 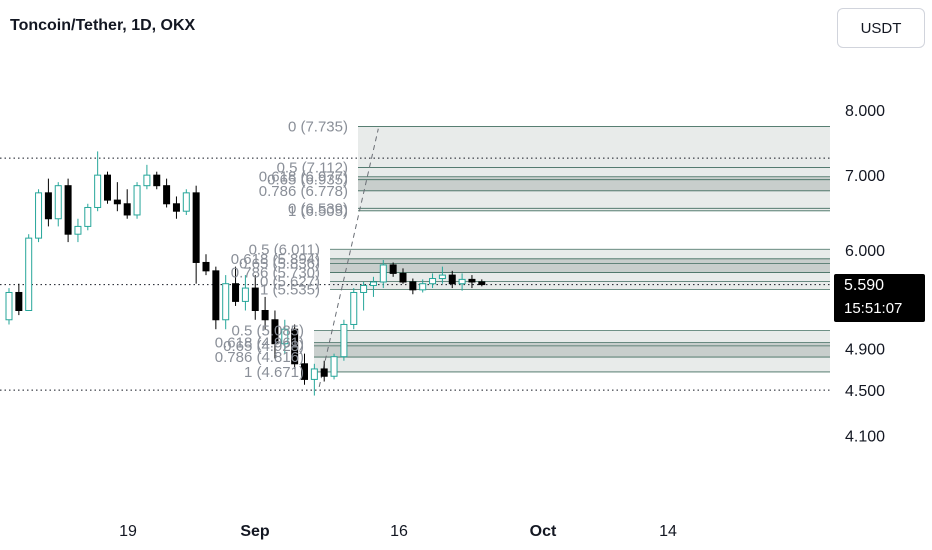 What do you see at coordinates (668, 531) in the screenshot?
I see `x-tick-label: 14` at bounding box center [668, 531].